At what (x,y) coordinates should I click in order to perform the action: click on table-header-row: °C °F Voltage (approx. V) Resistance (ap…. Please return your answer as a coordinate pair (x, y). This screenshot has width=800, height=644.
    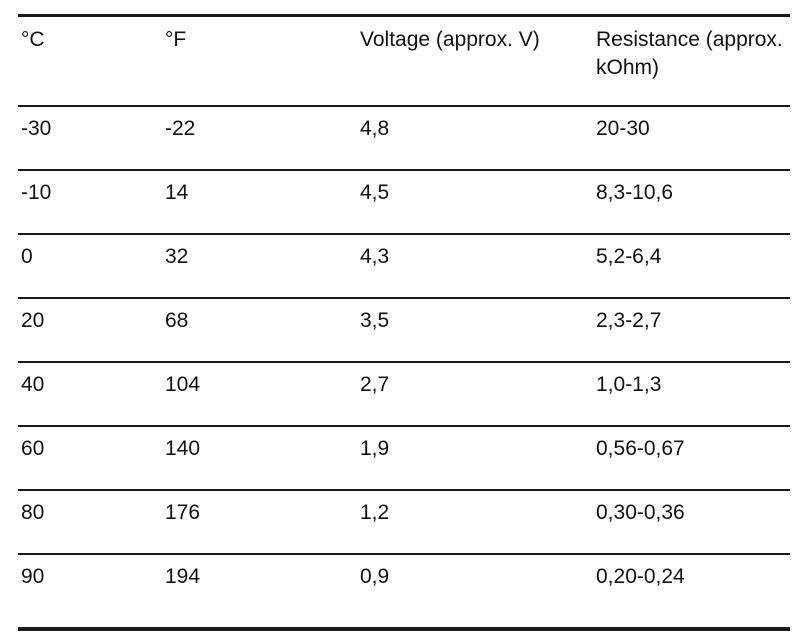
    Looking at the image, I should click on (404, 62).